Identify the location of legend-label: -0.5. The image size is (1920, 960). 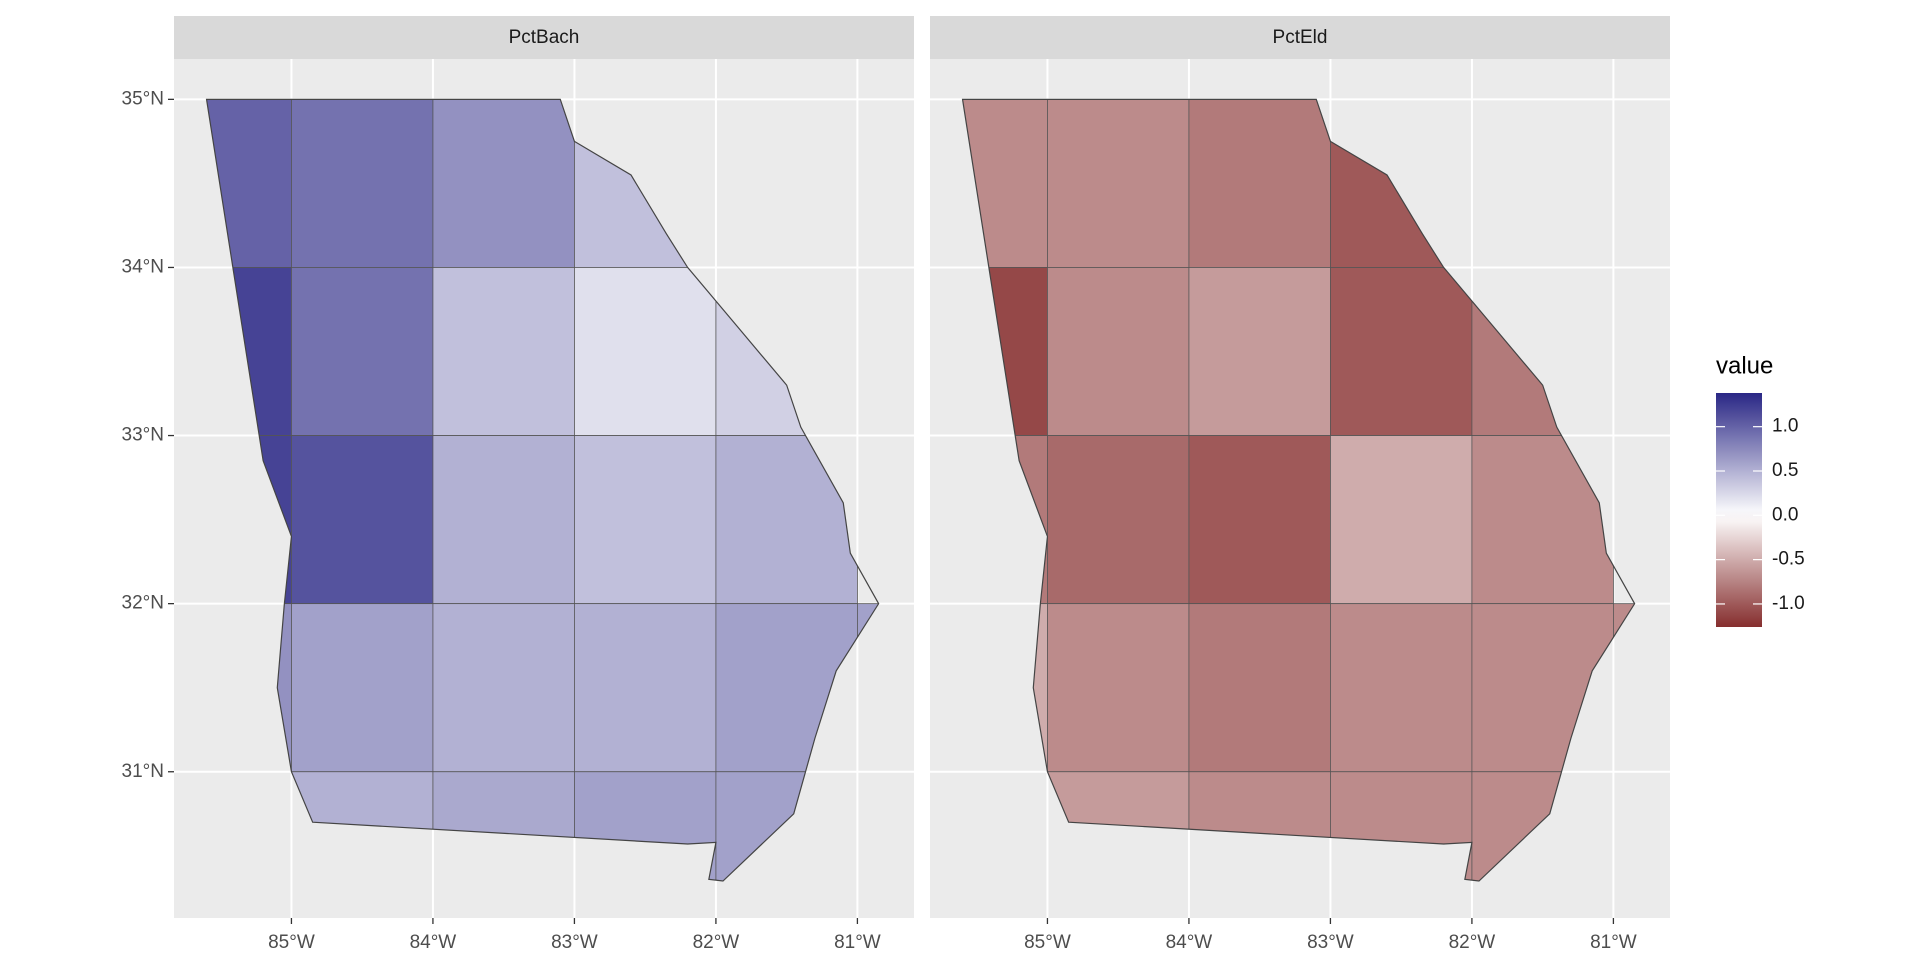
(1788, 559).